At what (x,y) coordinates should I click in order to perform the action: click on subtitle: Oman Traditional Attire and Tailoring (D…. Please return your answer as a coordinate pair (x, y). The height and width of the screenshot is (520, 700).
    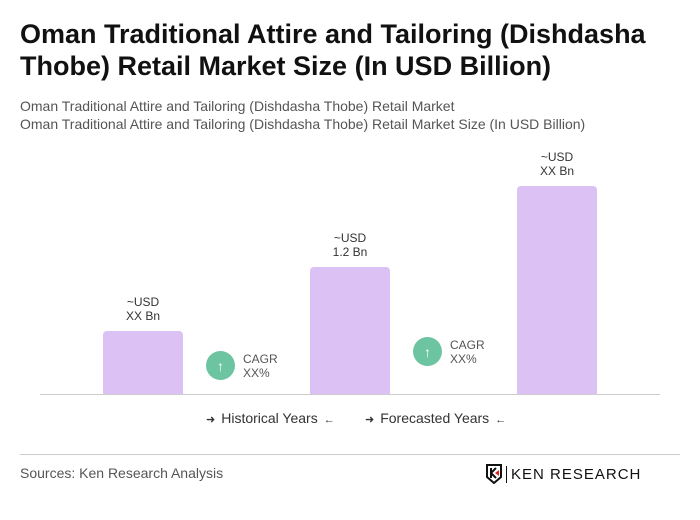
    Looking at the image, I should click on (237, 106).